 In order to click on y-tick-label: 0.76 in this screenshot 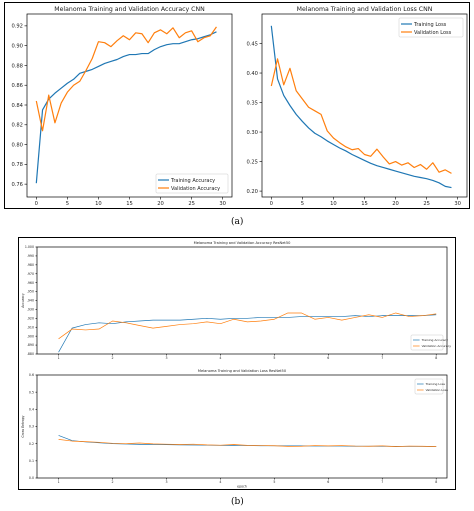, I will do `click(17, 185)`.